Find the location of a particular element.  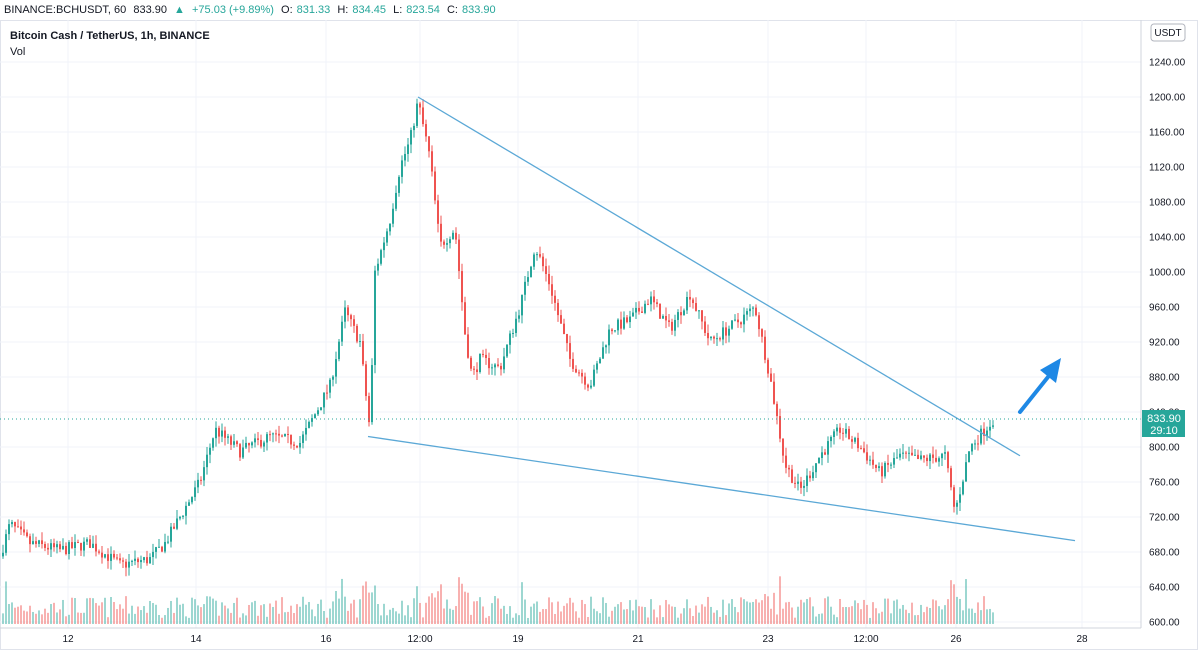

currency-badge: USDT is located at coordinates (1168, 32).